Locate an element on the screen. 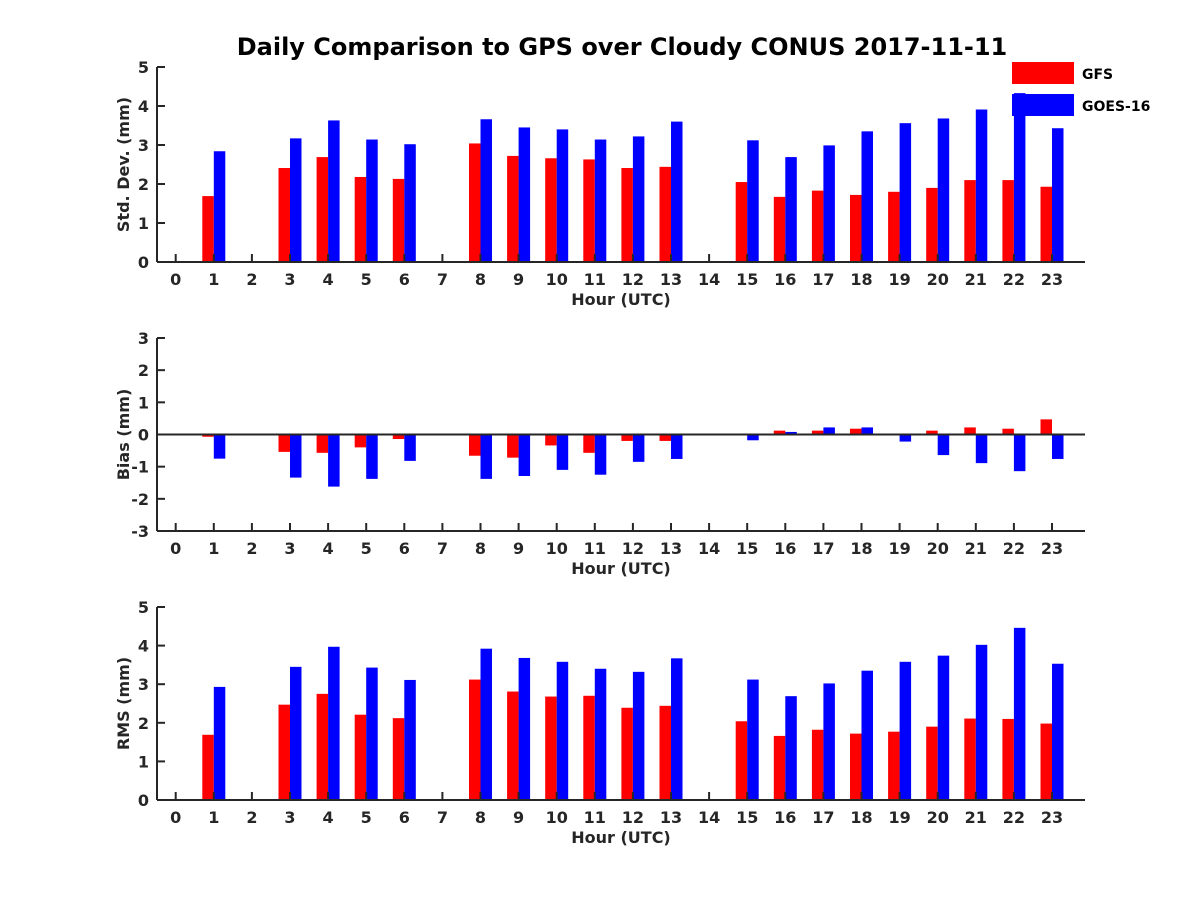 This screenshot has height=900, width=1200. y-tick-label: -3 is located at coordinates (140, 531).